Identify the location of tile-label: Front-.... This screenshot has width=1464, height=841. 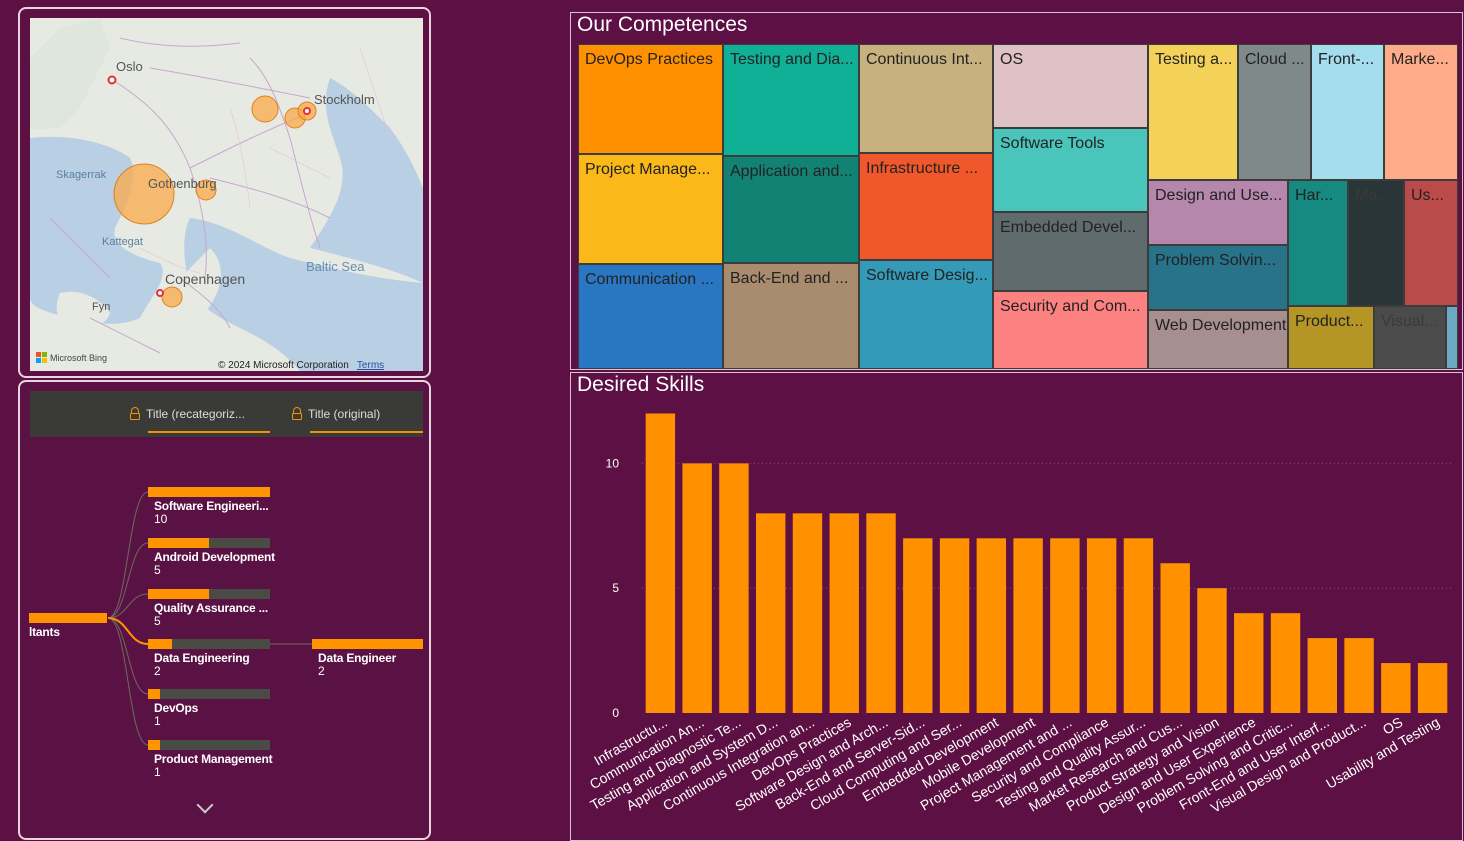
(1346, 59).